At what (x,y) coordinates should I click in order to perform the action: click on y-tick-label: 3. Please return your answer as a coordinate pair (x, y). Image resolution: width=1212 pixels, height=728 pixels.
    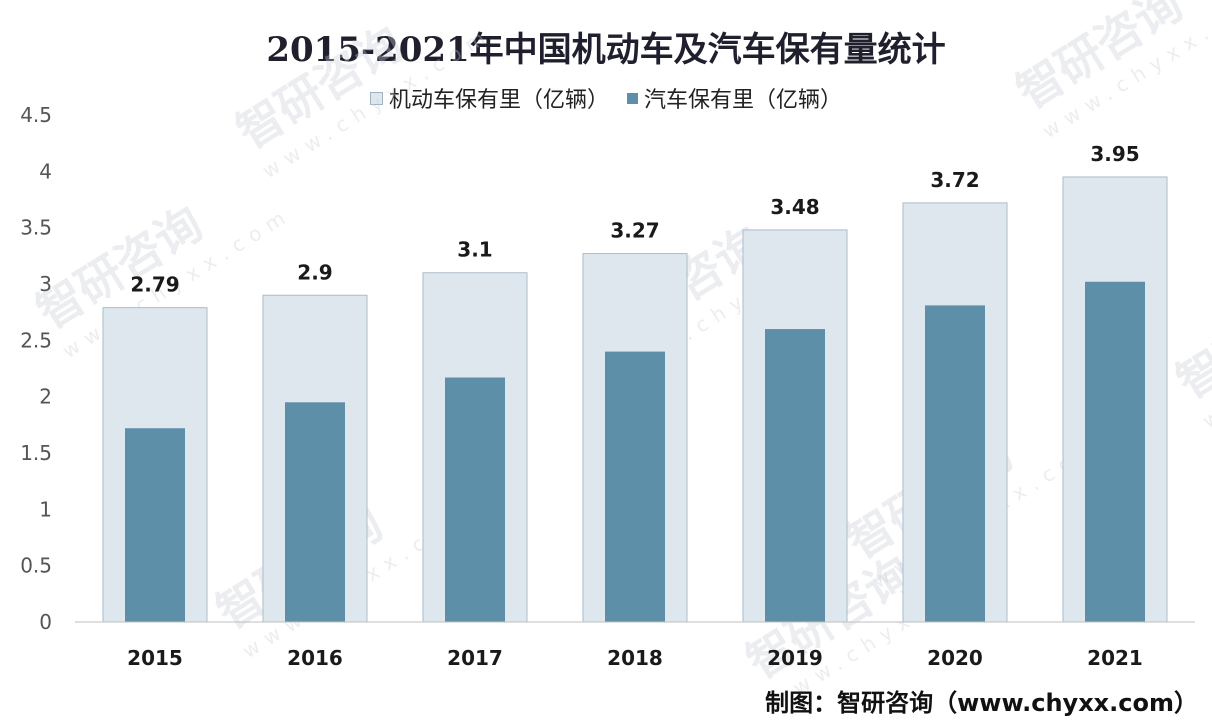
    Looking at the image, I should click on (45, 284).